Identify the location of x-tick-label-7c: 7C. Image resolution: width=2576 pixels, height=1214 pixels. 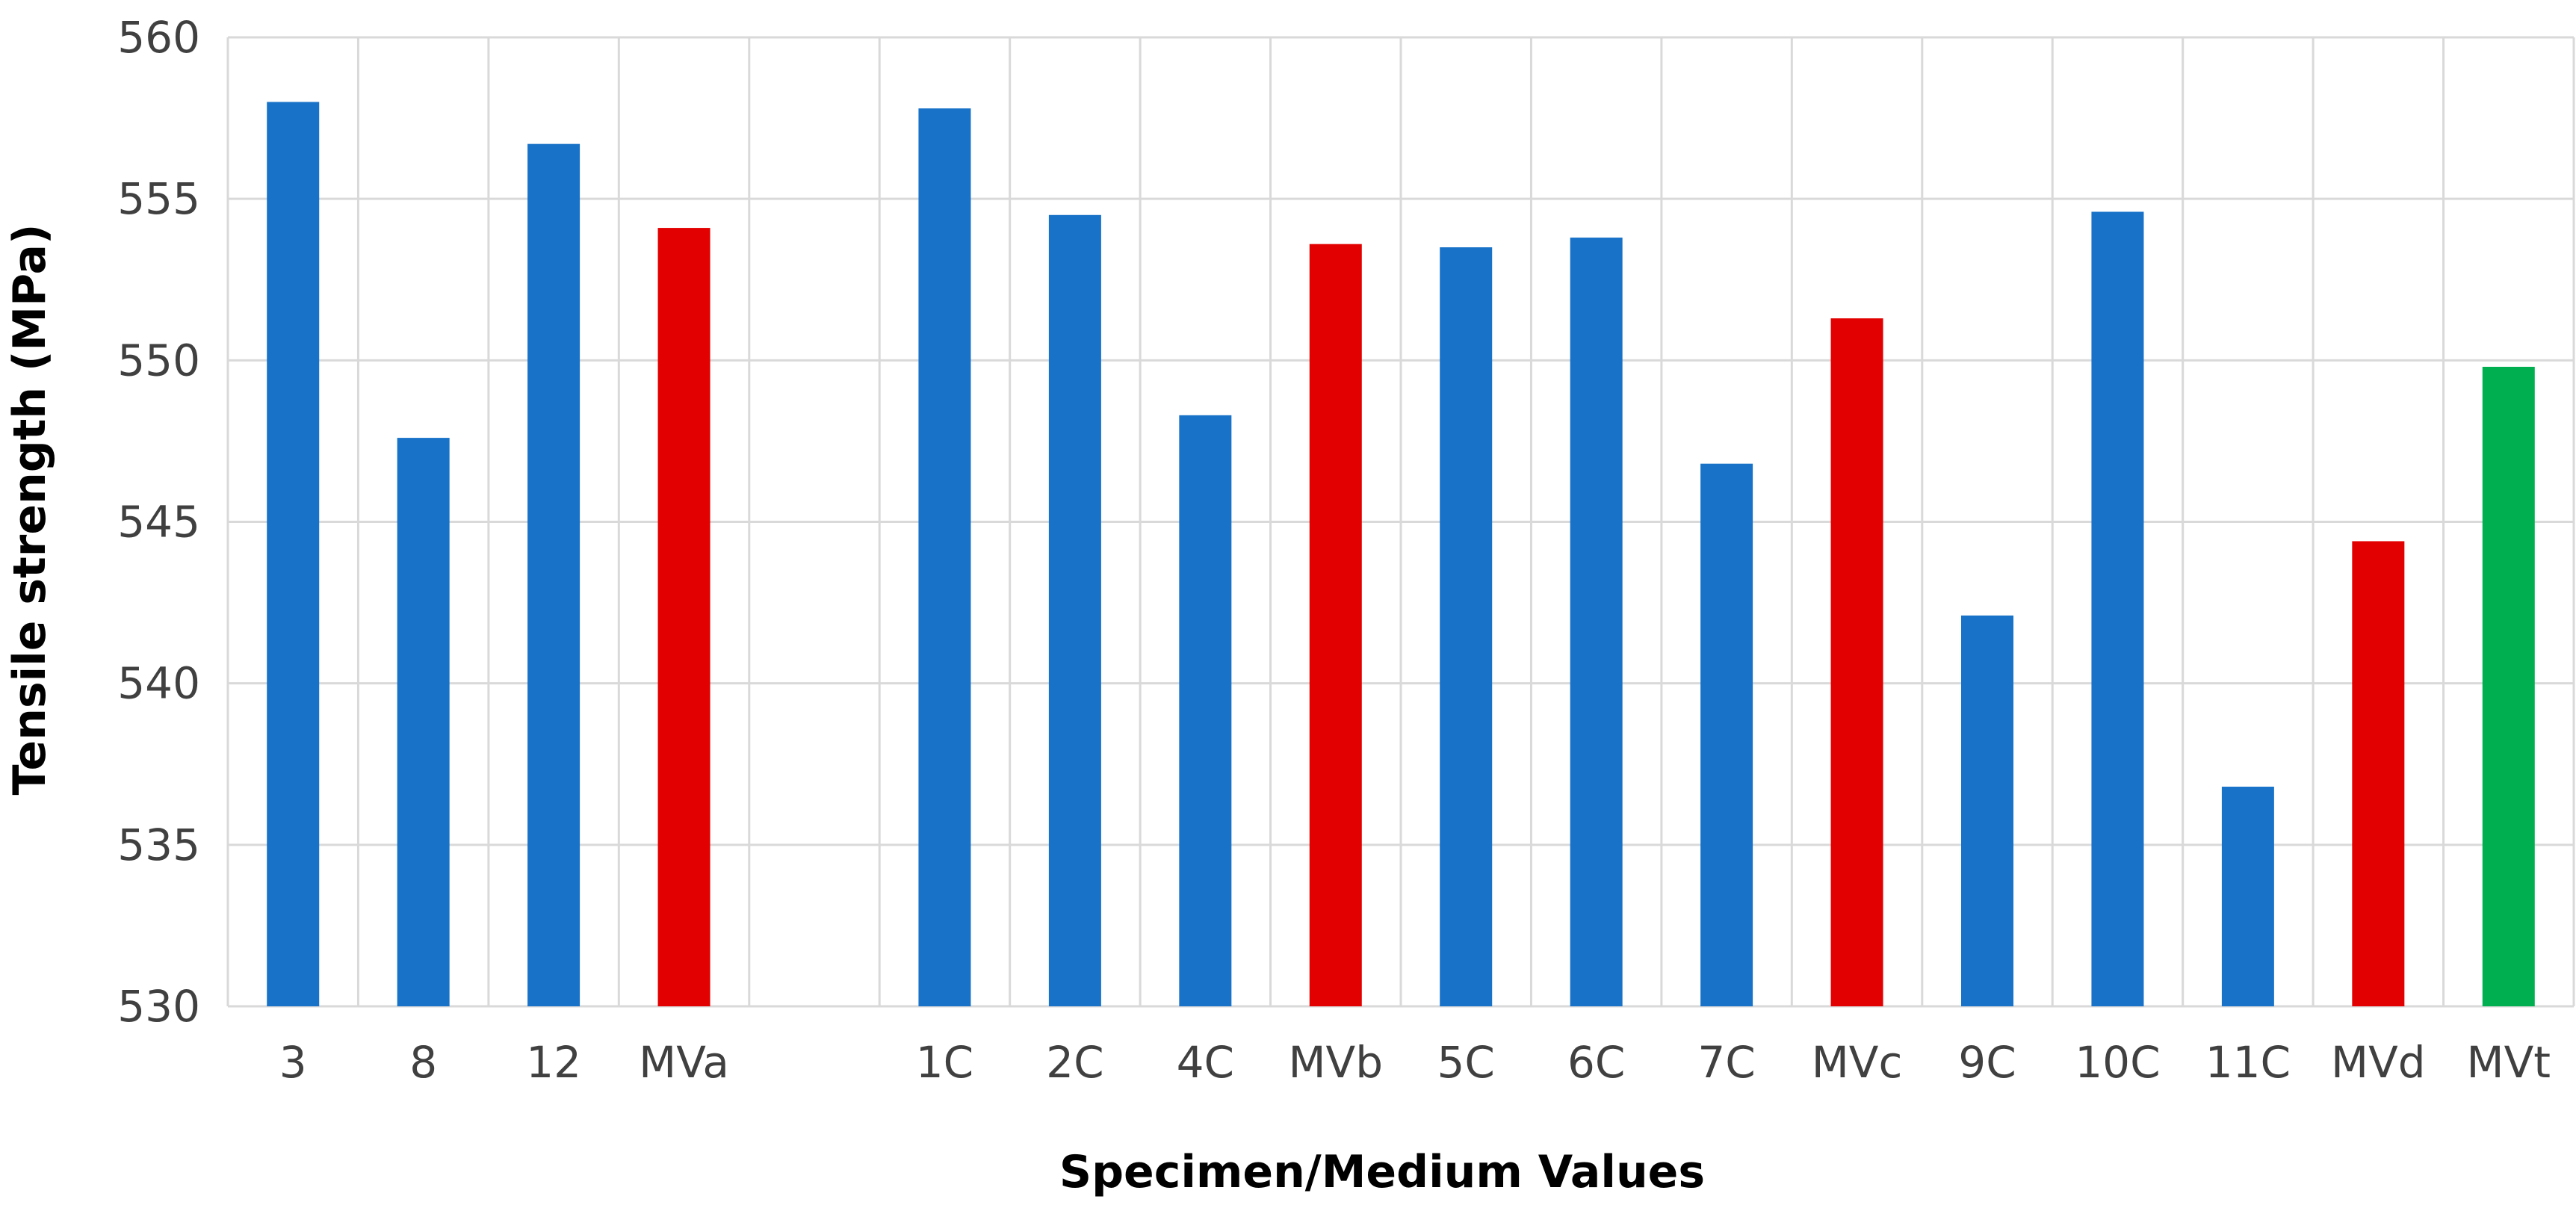
(1726, 1062).